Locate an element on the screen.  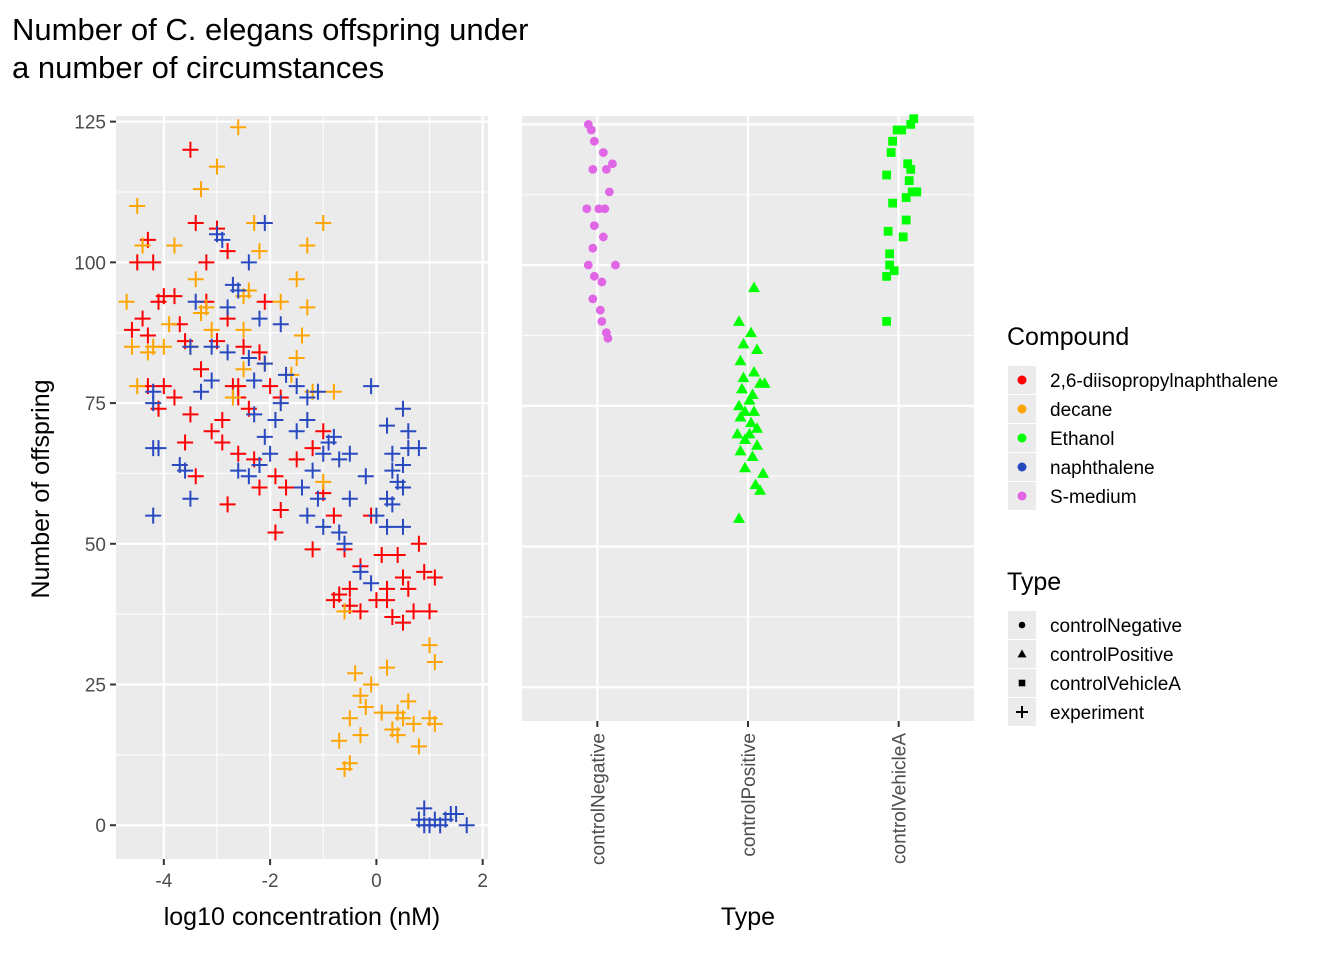
right-x-axis-title: Type is located at coordinates (748, 917).